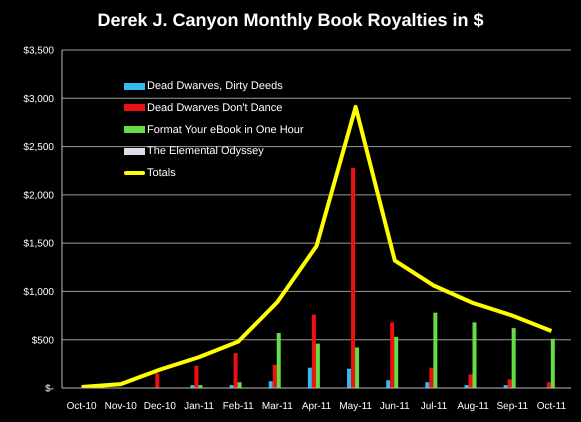  What do you see at coordinates (121, 406) in the screenshot?
I see `x-tick-label: Nov-10` at bounding box center [121, 406].